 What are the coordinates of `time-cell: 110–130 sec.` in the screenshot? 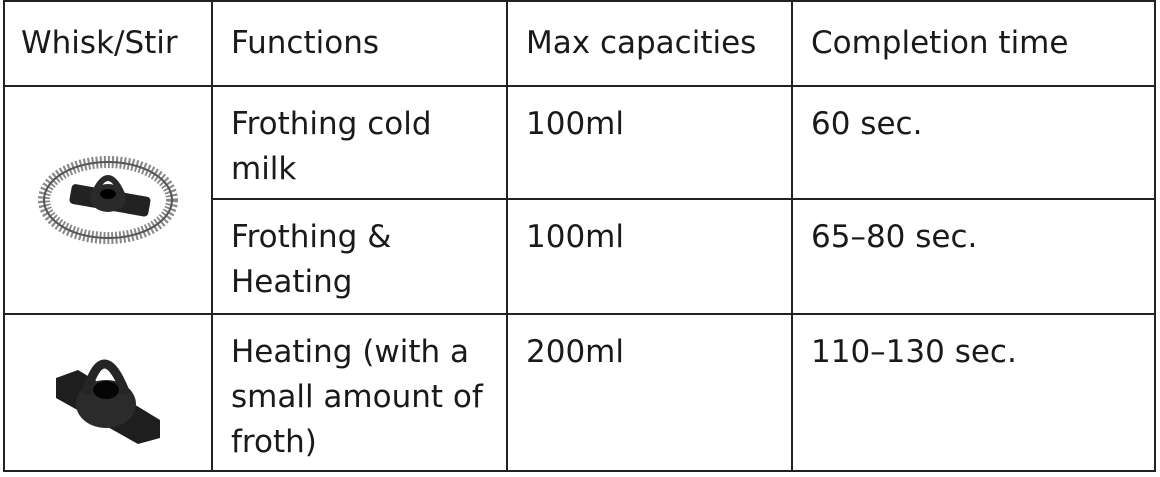 It's located at (973, 392).